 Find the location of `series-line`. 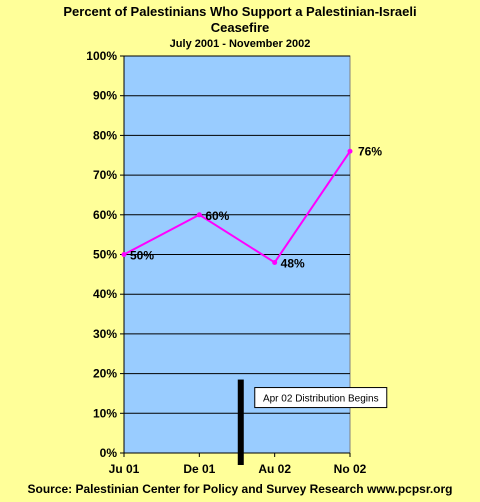

series-line is located at coordinates (237, 207).